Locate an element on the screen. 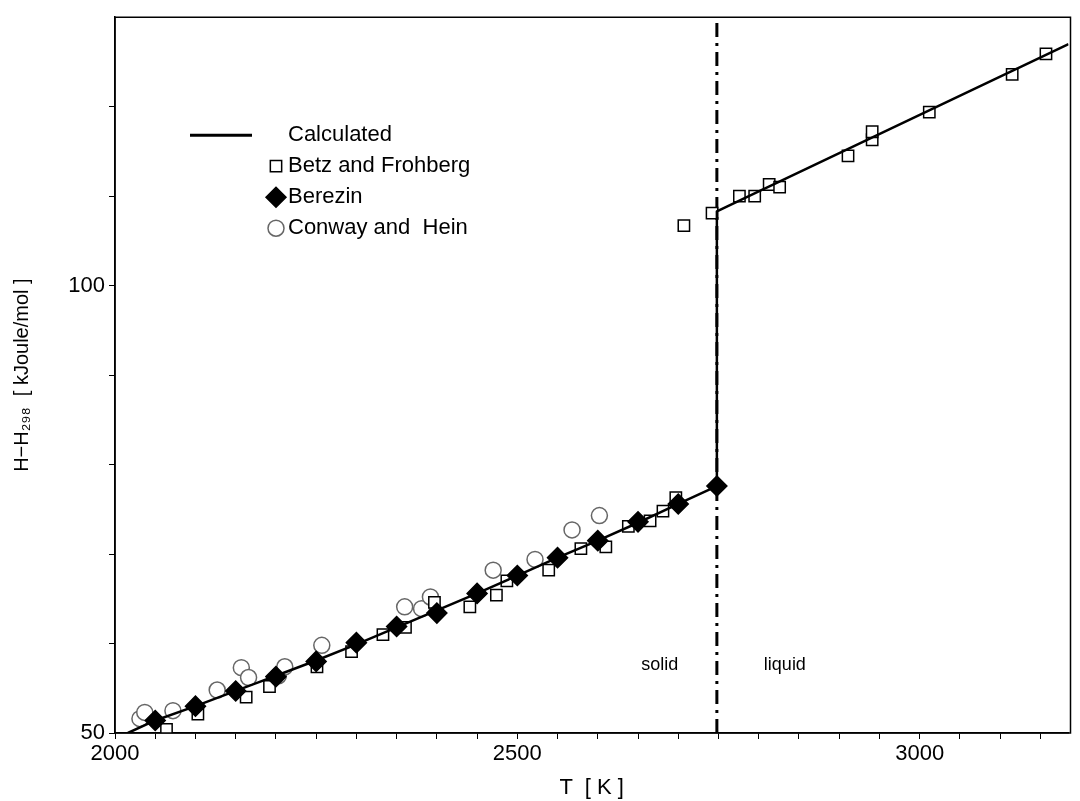 The height and width of the screenshot is (801, 1080). x-tick-label: 2500 is located at coordinates (517, 753).